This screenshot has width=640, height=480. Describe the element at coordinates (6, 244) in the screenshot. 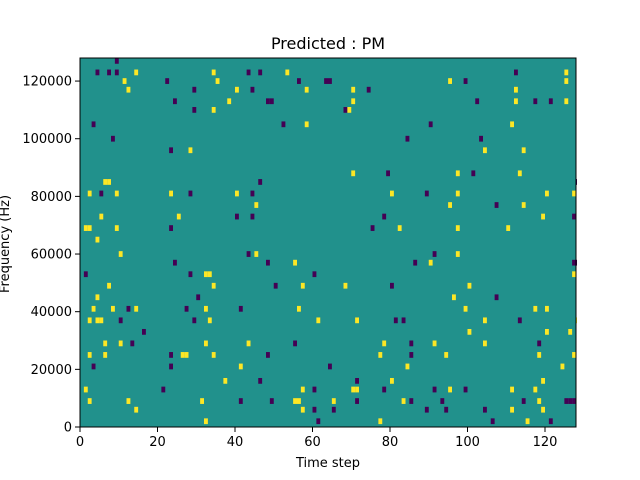

I see `y-axis-label: Frequency (Hz)` at that location.